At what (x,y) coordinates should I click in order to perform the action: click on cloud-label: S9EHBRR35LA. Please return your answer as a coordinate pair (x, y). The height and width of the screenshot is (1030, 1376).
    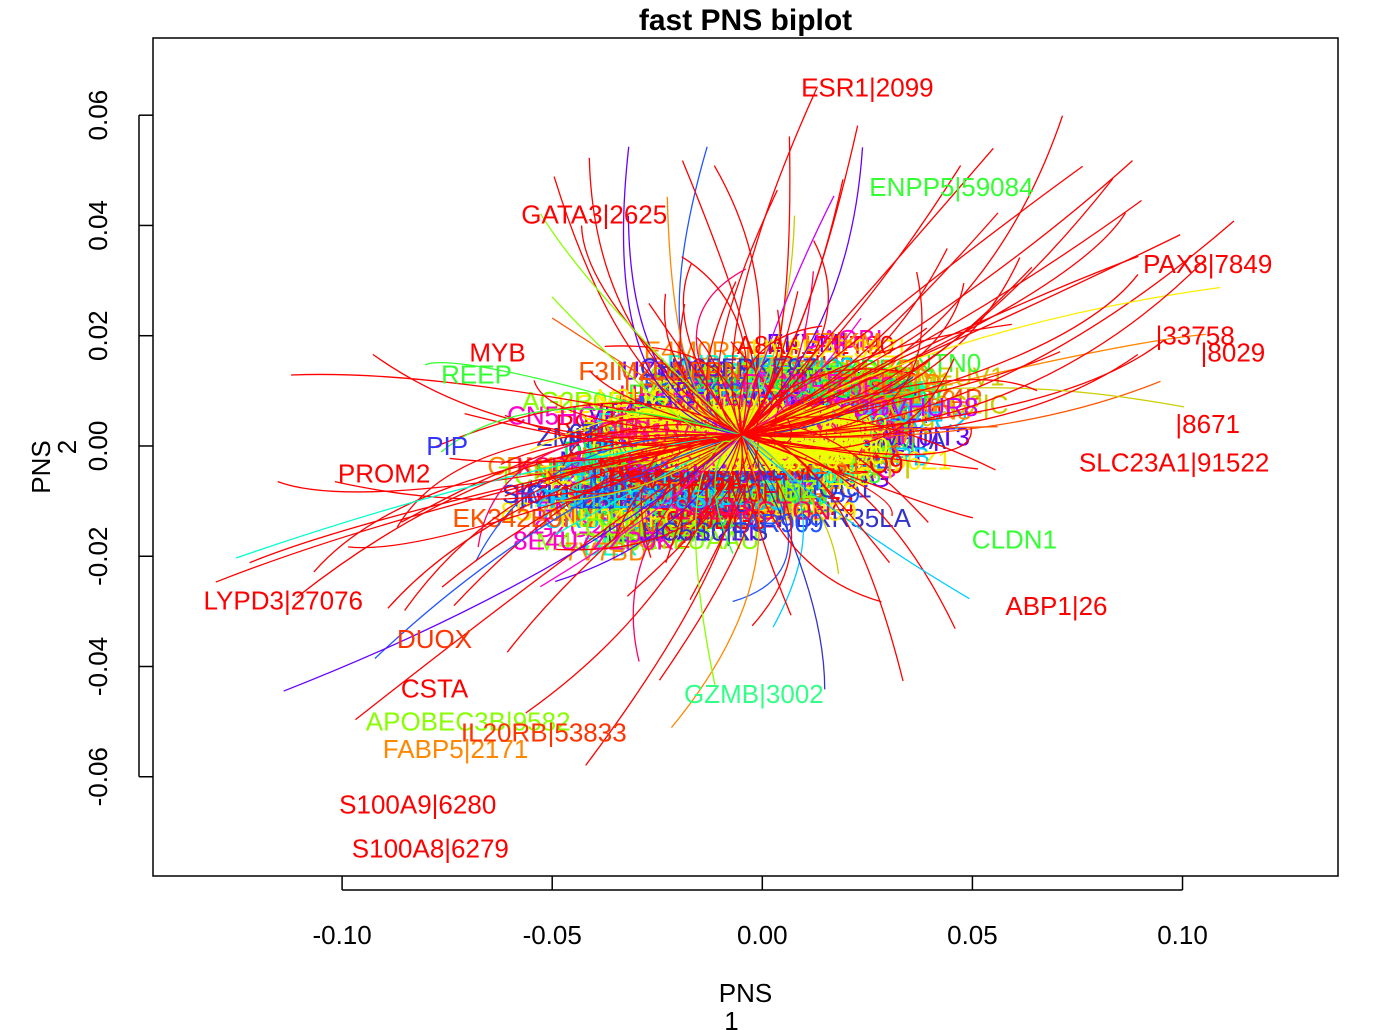
    Looking at the image, I should click on (819, 518).